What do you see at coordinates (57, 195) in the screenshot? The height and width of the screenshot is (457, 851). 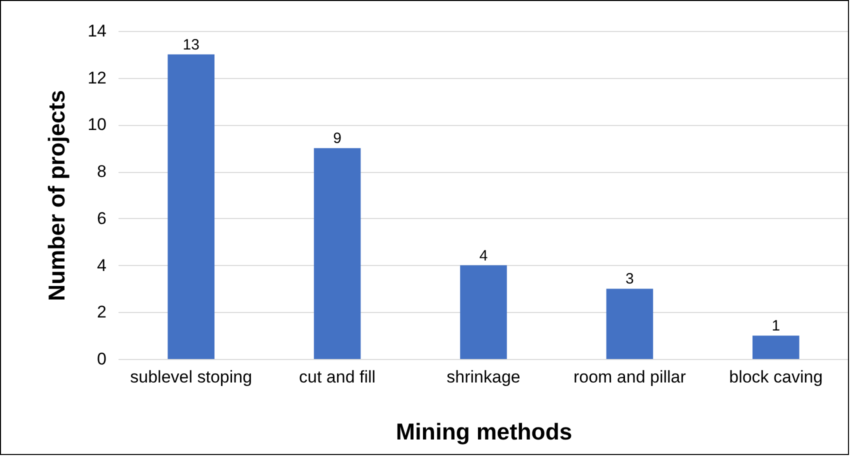 I see `y-axis-title: Number of projects` at bounding box center [57, 195].